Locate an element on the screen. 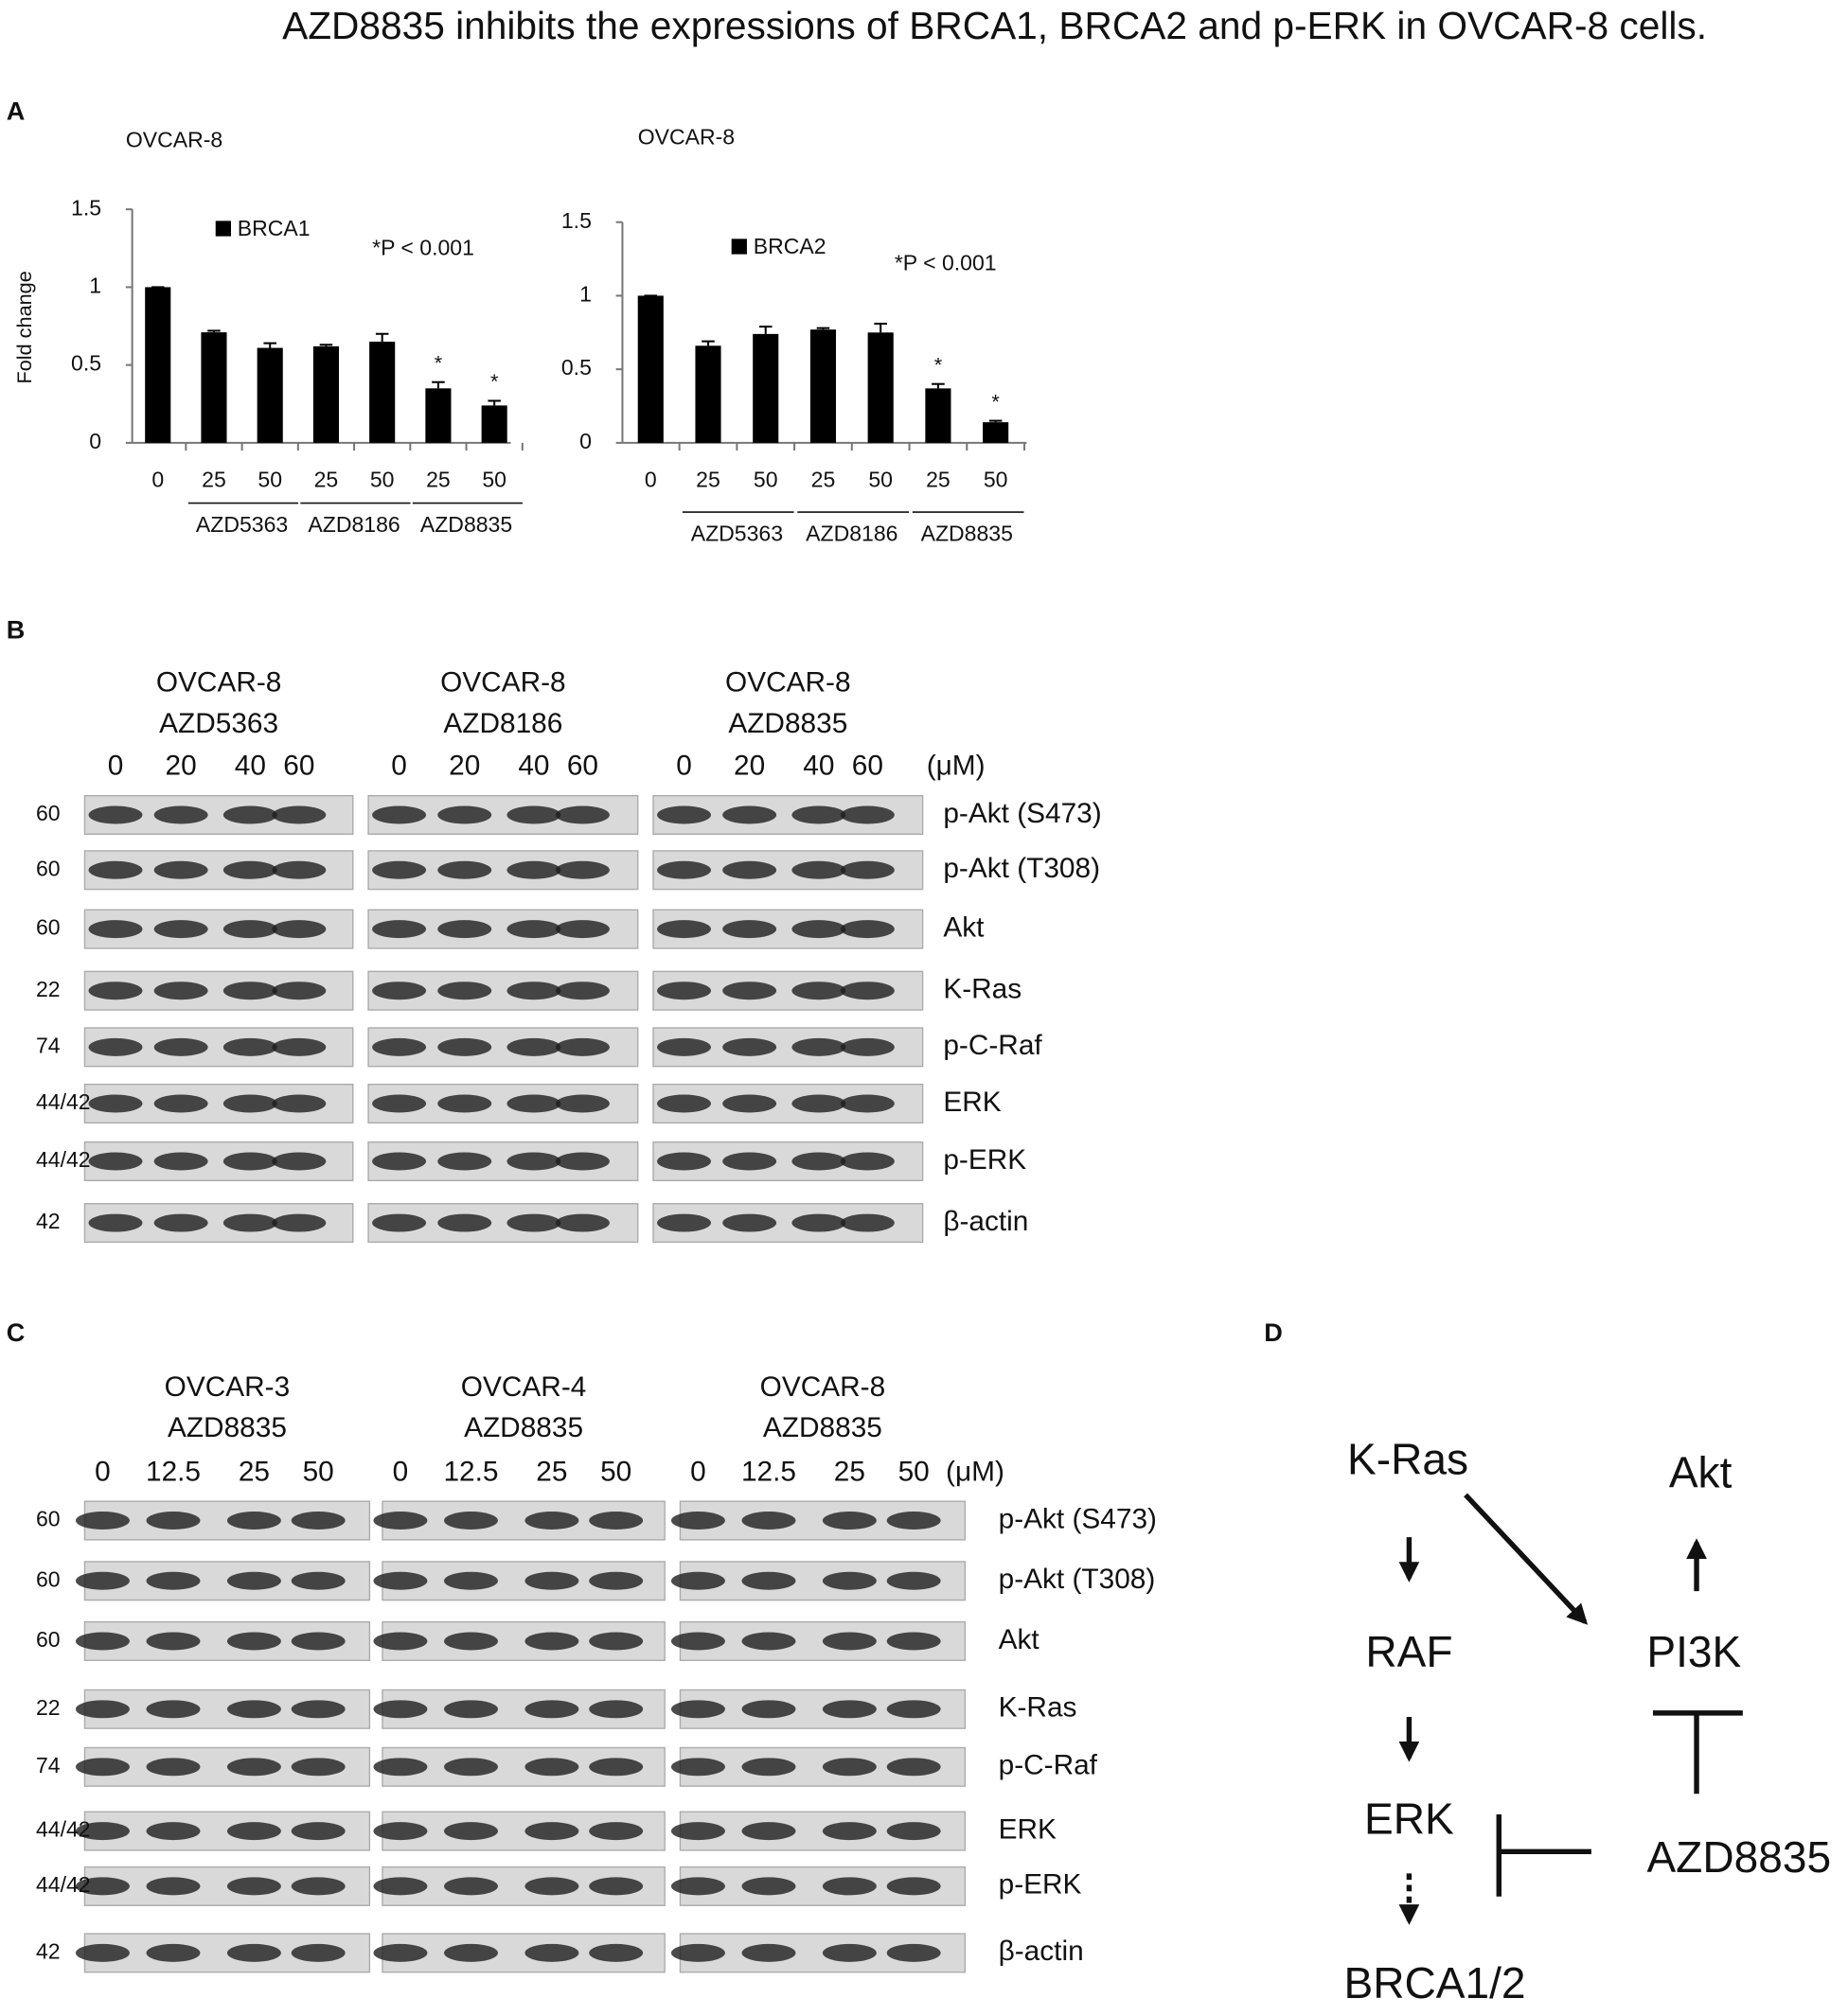 The height and width of the screenshot is (2016, 1848). dose-label: 50 is located at coordinates (318, 1471).